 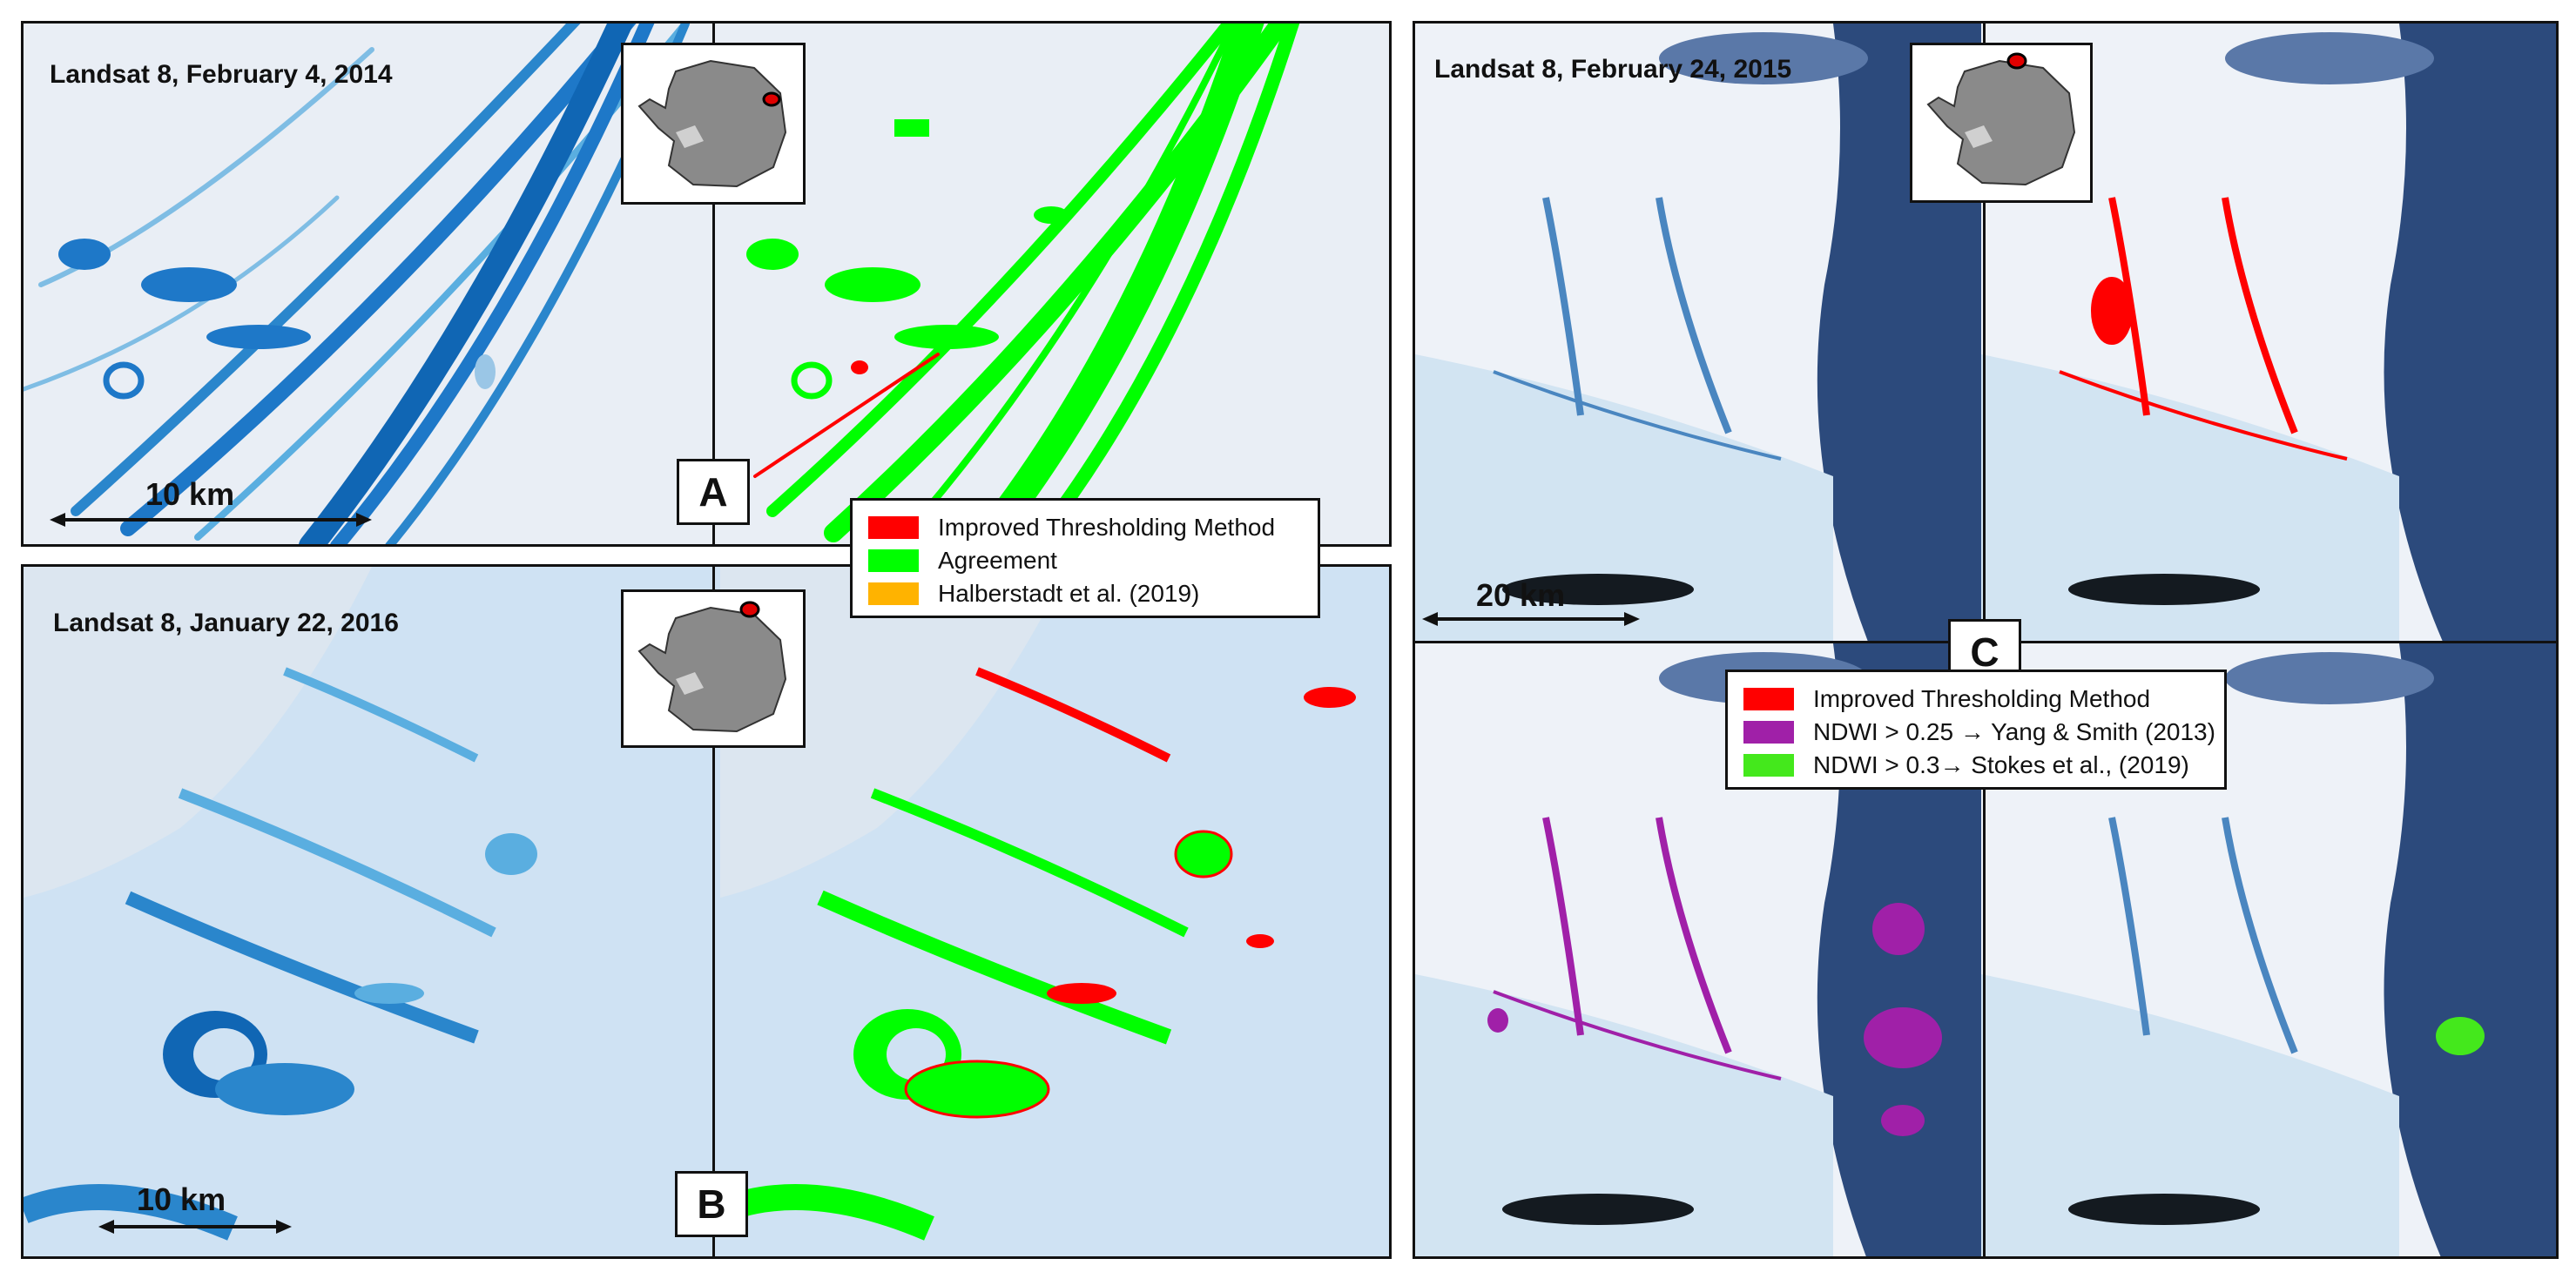 I want to click on legend-label: Agreement, so click(x=997, y=560).